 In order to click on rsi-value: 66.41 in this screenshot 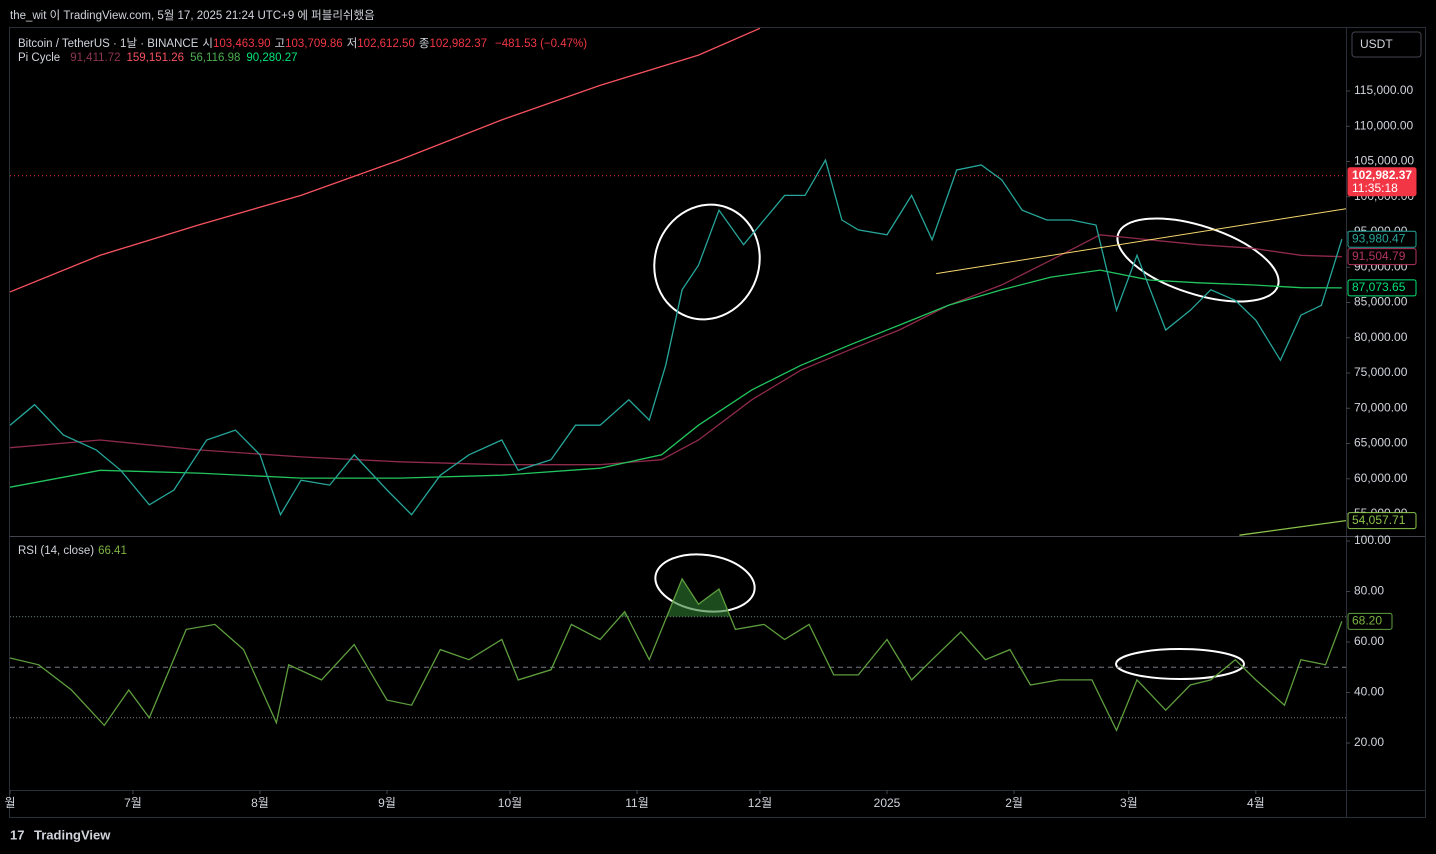, I will do `click(112, 551)`.